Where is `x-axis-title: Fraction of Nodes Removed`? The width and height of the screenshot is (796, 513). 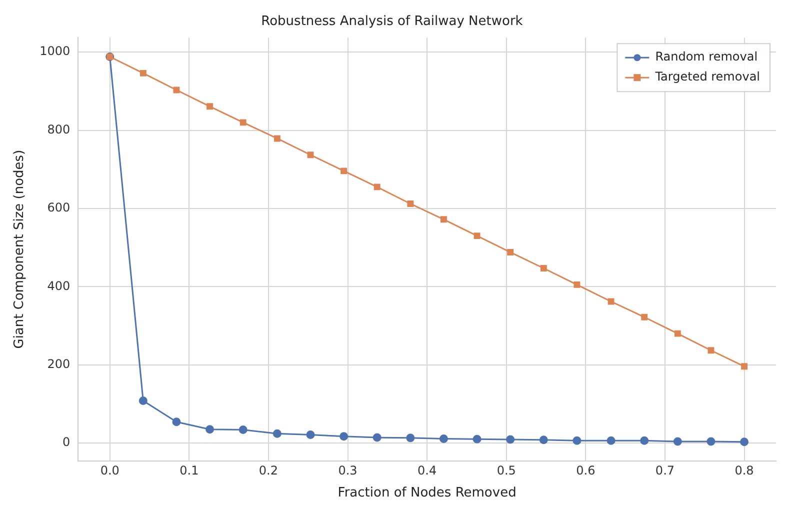 x-axis-title: Fraction of Nodes Removed is located at coordinates (427, 493).